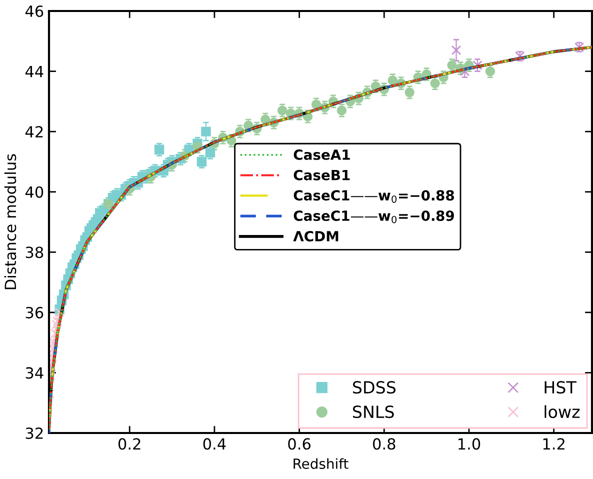 Image resolution: width=593 pixels, height=479 pixels. I want to click on x-tick-label: 1.2, so click(553, 444).